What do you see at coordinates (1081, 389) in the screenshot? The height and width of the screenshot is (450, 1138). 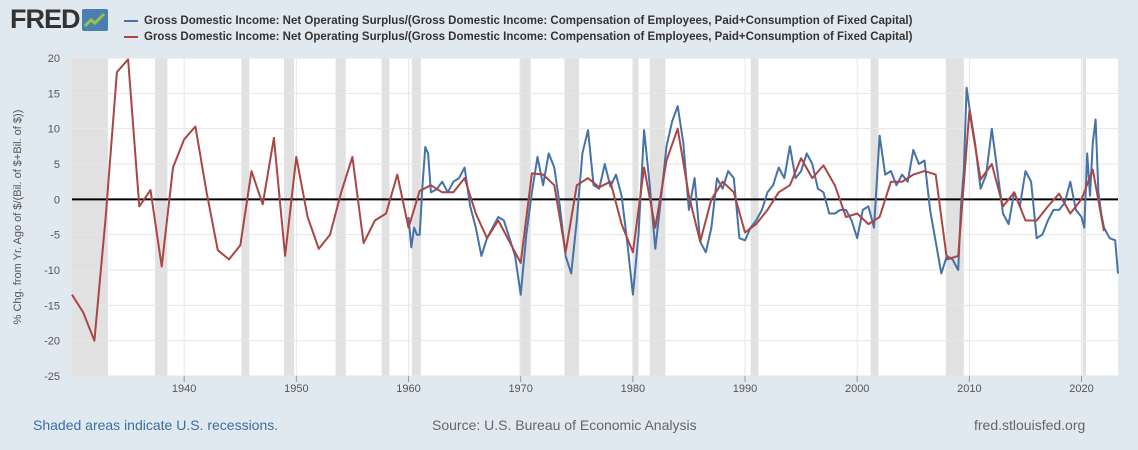 I see `x-tick-label: 2020` at bounding box center [1081, 389].